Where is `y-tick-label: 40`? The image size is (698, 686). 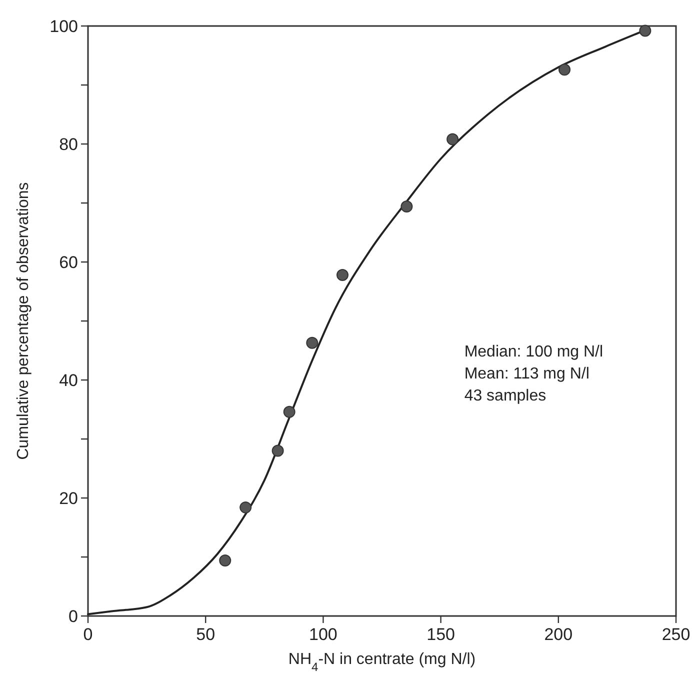 y-tick-label: 40 is located at coordinates (68, 380).